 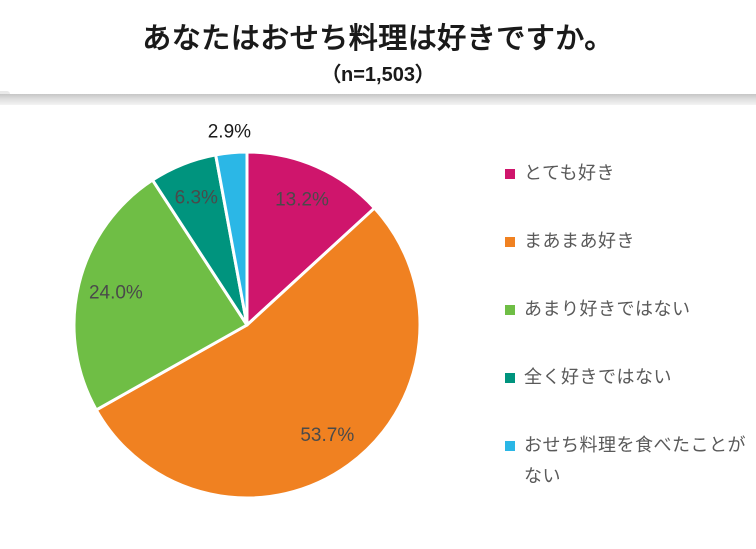 What do you see at coordinates (598, 377) in the screenshot?
I see `legend-label: 全く好きではない` at bounding box center [598, 377].